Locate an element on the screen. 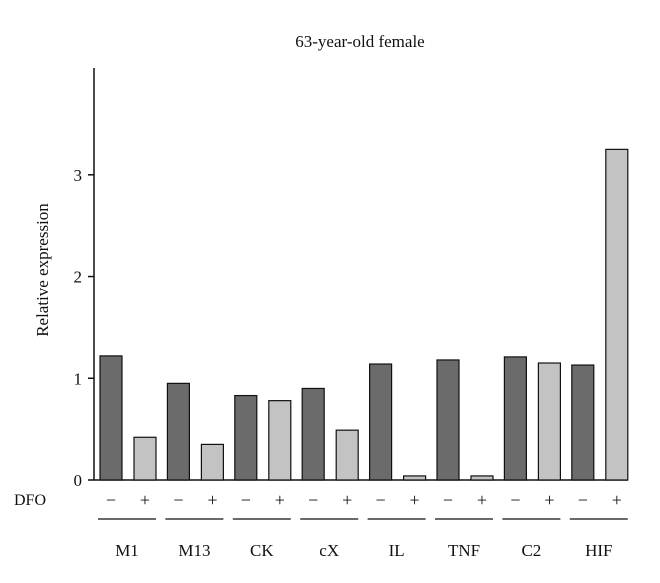 The height and width of the screenshot is (583, 660). bar-c2-minus is located at coordinates (515, 418).